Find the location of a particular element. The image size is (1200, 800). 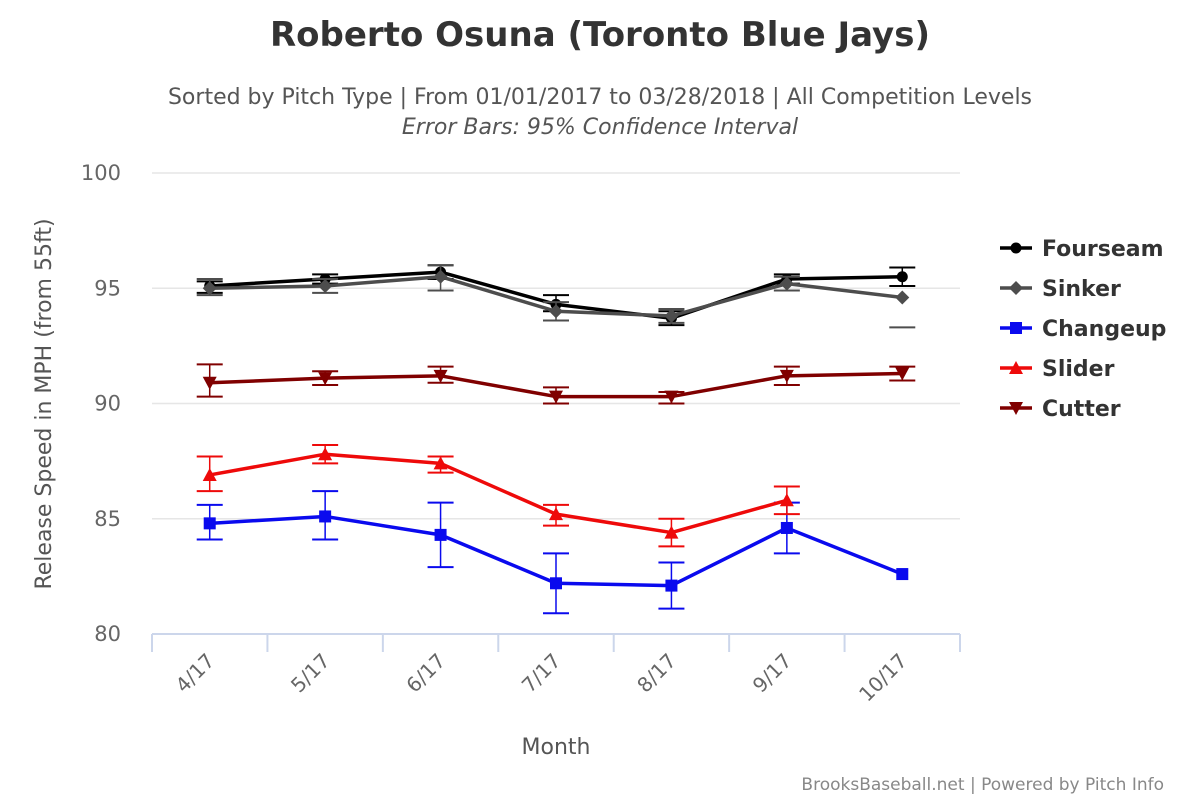

x-tick-label: 4/17 is located at coordinates (195, 673).